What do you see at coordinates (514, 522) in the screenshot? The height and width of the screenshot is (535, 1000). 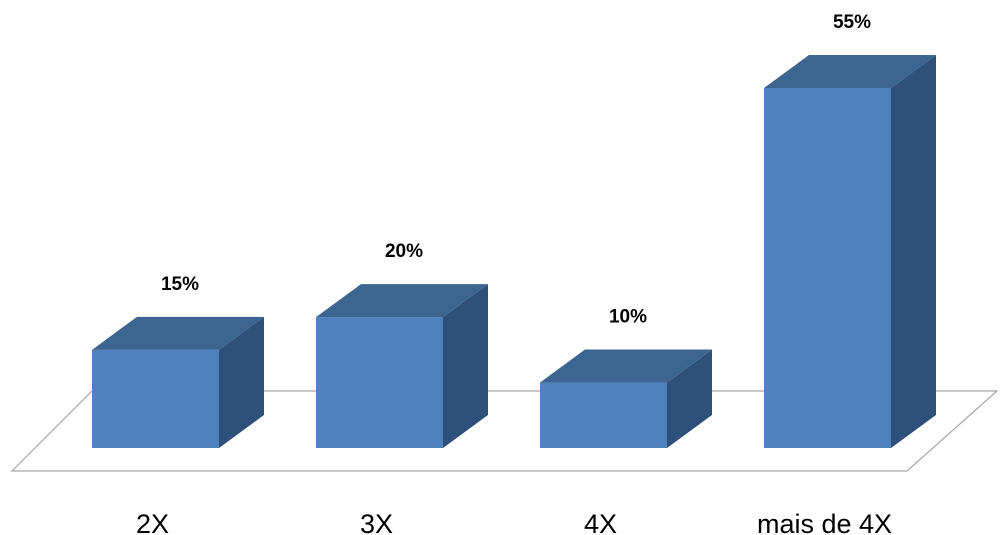 I see `category-labels-group: 2X 3X 4X mais de 4X` at bounding box center [514, 522].